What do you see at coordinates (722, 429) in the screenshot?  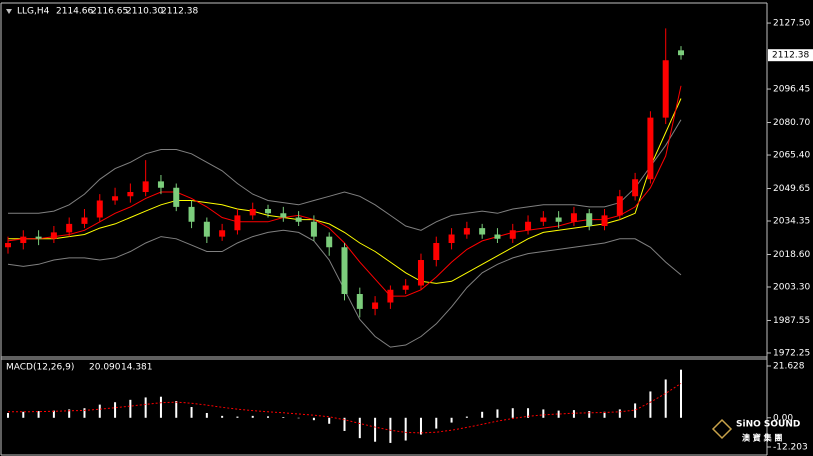 I see `logo-icon` at bounding box center [722, 429].